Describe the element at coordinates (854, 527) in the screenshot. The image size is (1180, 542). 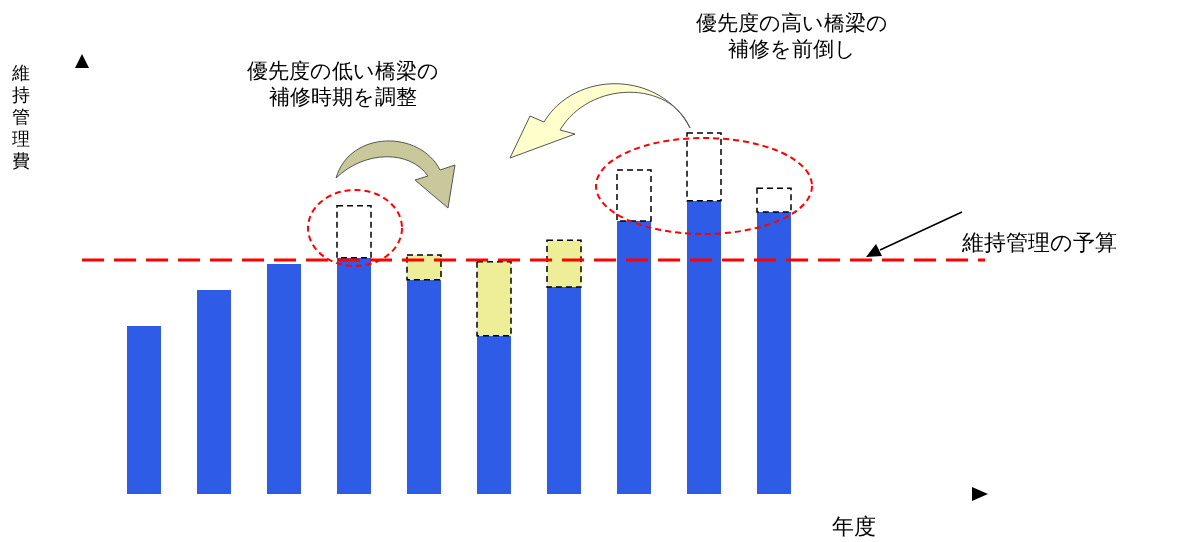
I see `x-axis-title: 年度` at that location.